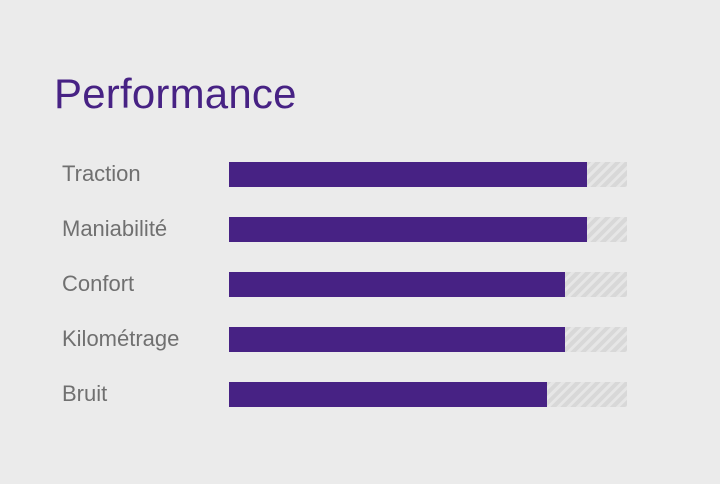  Describe the element at coordinates (115, 228) in the screenshot. I see `bar-label: Maniabilité` at that location.